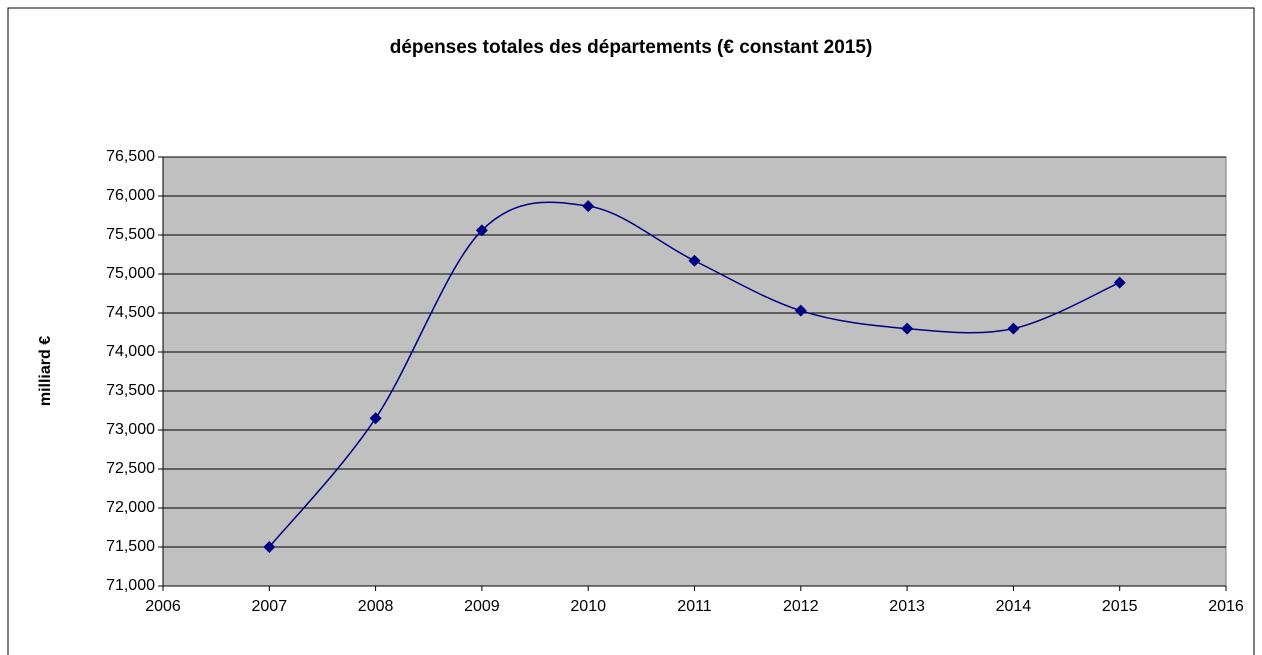 This screenshot has height=655, width=1262. I want to click on y-tick-label: 76,500, so click(130, 156).